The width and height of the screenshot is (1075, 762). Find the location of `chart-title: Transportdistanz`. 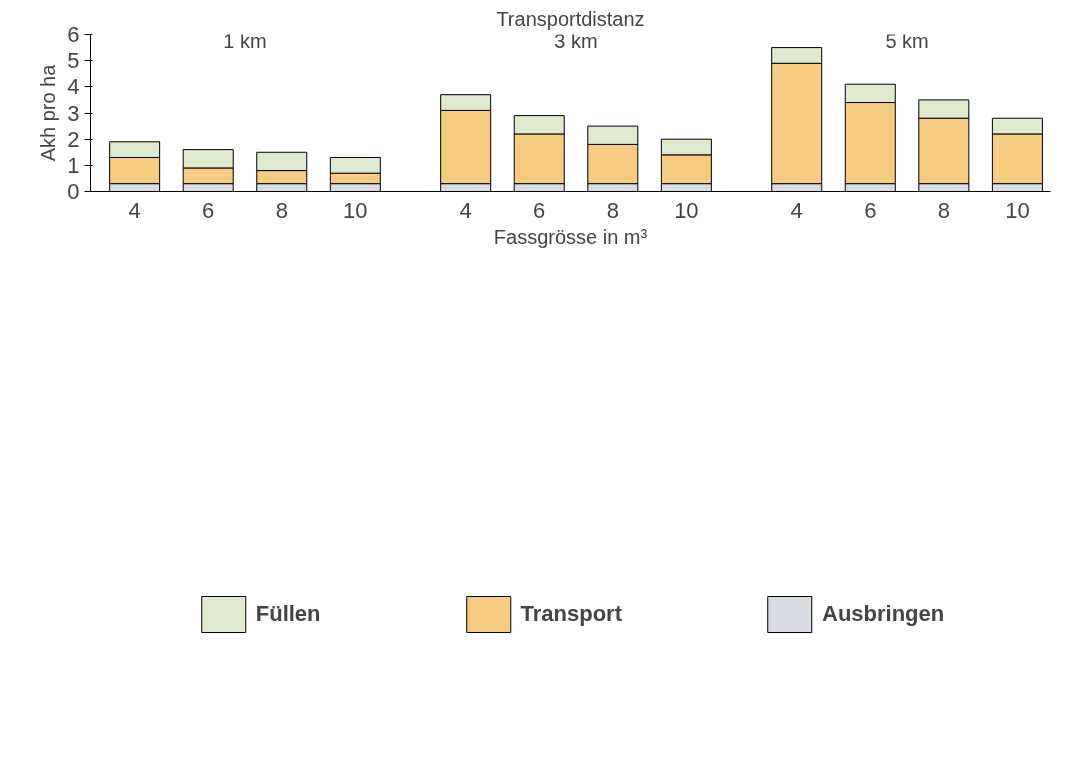

chart-title: Transportdistanz is located at coordinates (570, 18).